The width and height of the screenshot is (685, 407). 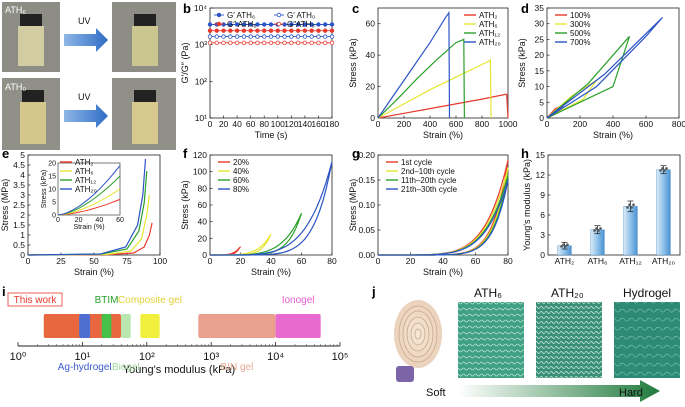 I want to click on d-y-tick-label: 20, so click(x=540, y=55).